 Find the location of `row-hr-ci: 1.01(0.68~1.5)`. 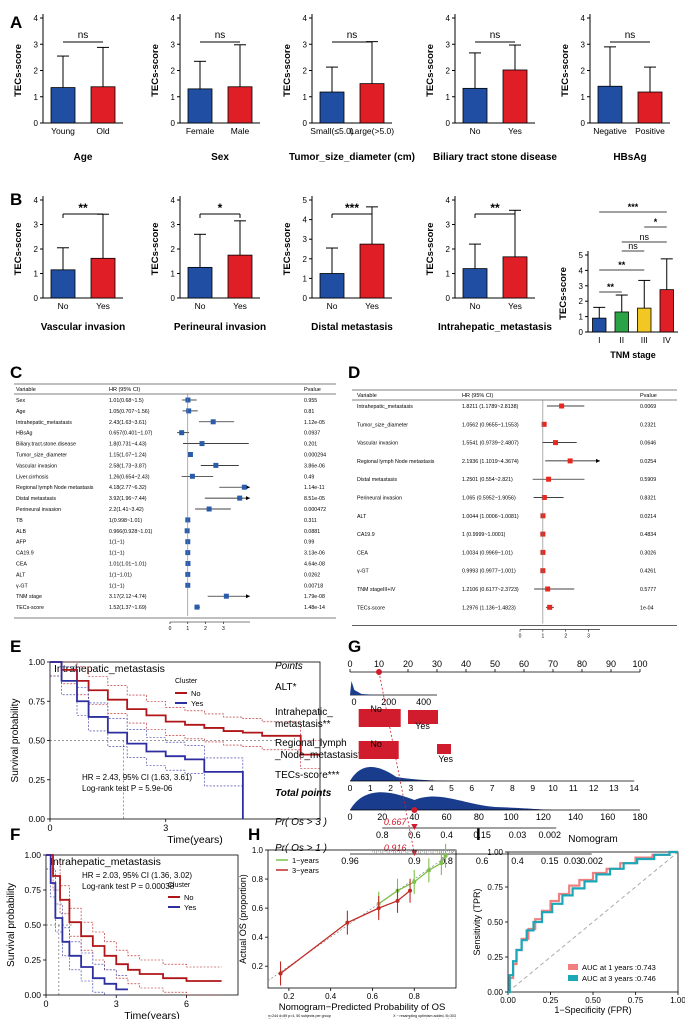

row-hr-ci: 1.01(0.68~1.5) is located at coordinates (126, 401).